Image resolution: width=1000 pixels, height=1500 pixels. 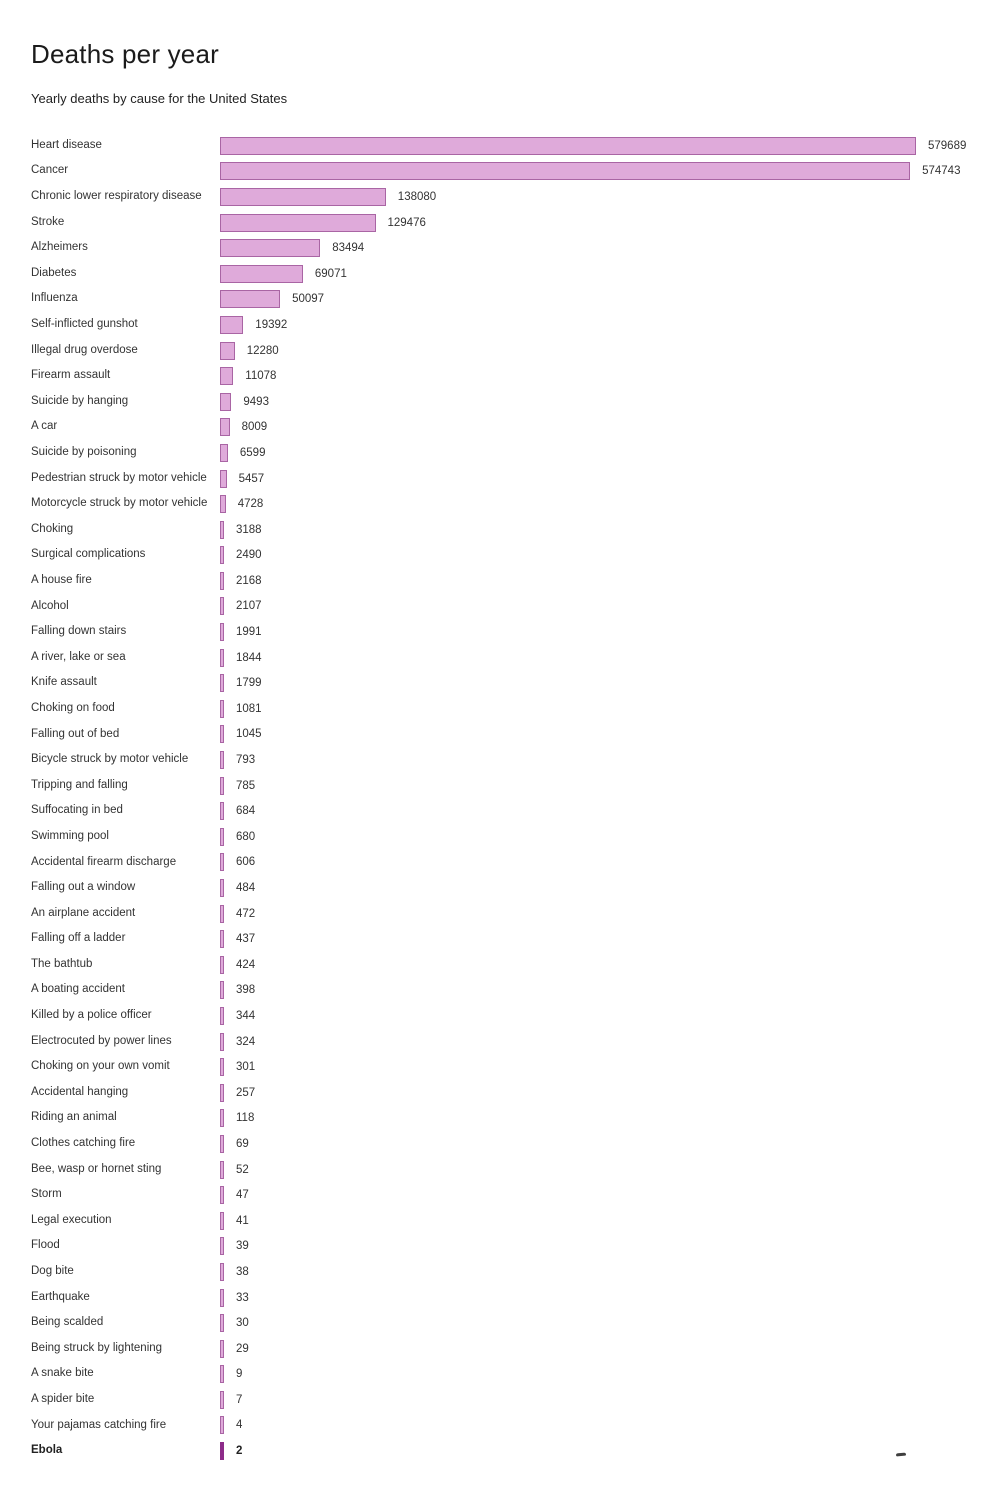 I want to click on bar-value: 8009, so click(x=254, y=427).